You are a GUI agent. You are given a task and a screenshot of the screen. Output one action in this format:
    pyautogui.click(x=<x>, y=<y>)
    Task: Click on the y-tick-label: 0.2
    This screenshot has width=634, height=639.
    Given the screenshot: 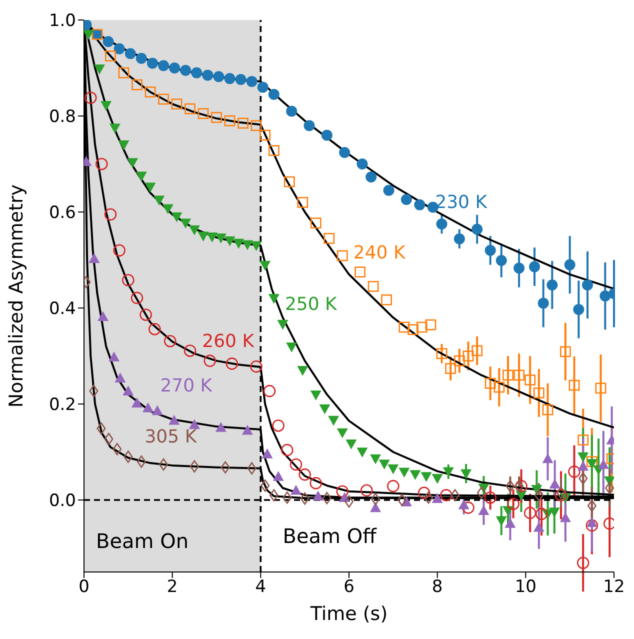 What is the action you would take?
    pyautogui.click(x=62, y=405)
    